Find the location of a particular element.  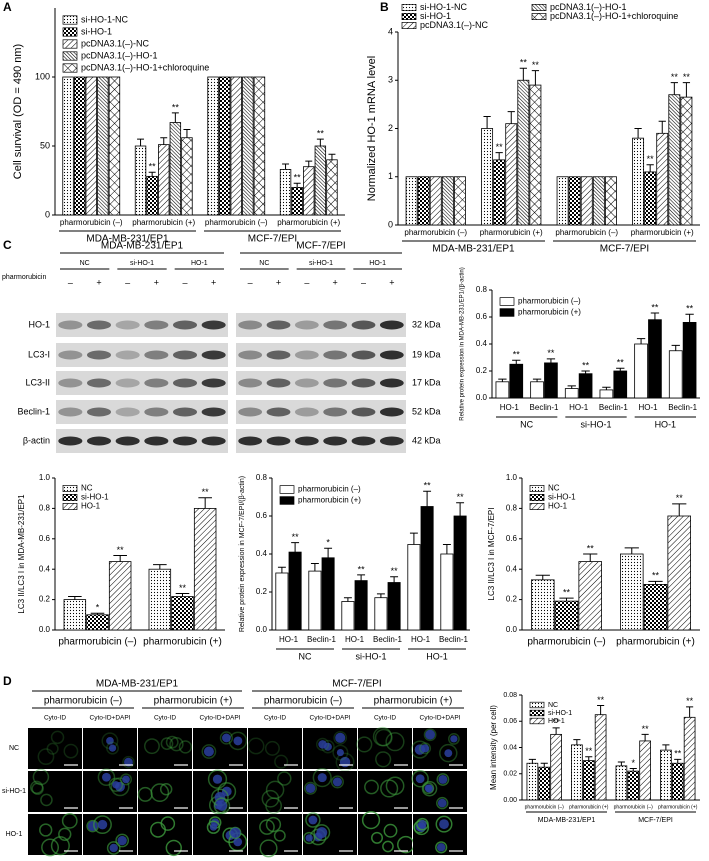

group-label: MCF-7/EPI is located at coordinates (272, 239).